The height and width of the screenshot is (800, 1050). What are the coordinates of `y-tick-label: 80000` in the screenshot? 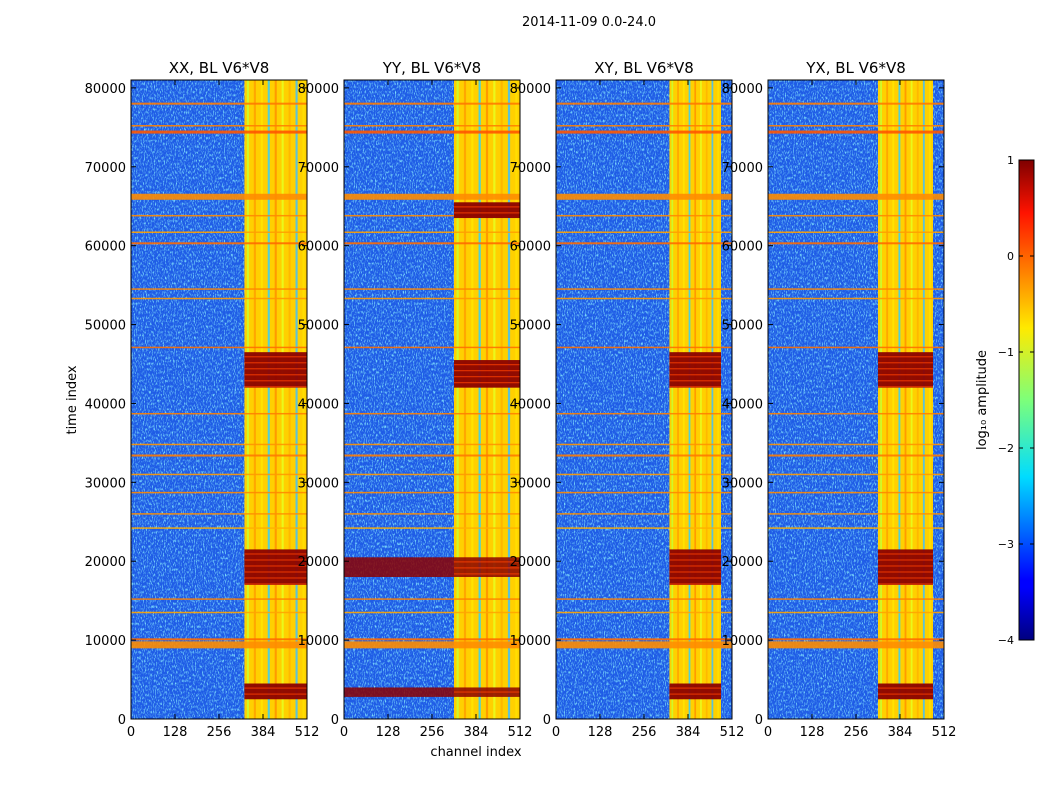 It's located at (742, 89).